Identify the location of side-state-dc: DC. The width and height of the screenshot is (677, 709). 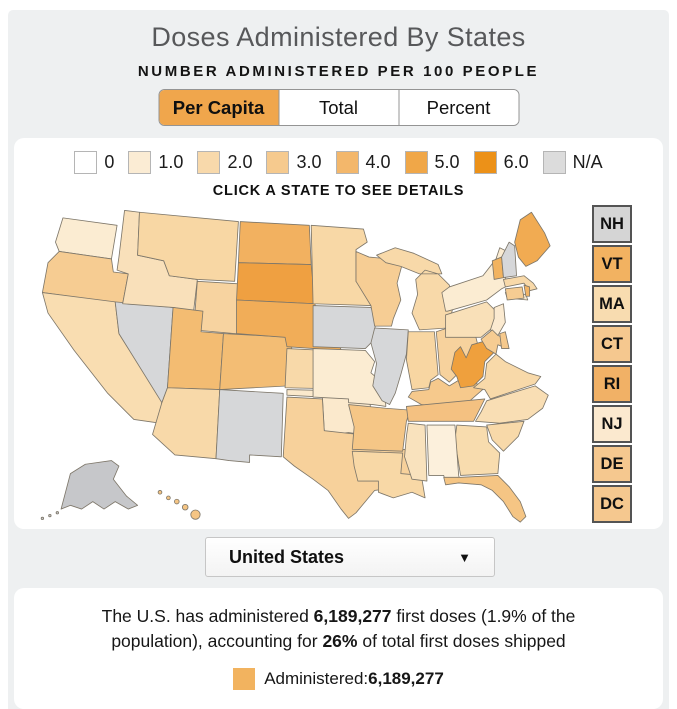
(612, 504).